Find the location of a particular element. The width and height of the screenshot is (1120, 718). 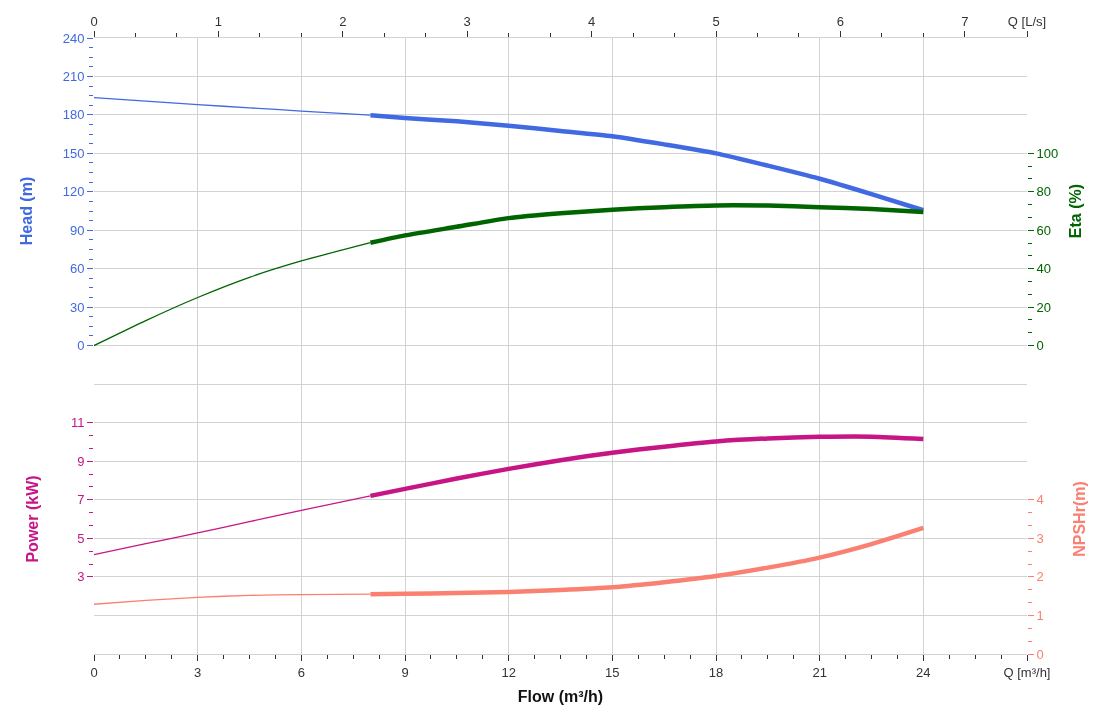

y2-tick-label: 4 is located at coordinates (1040, 500).